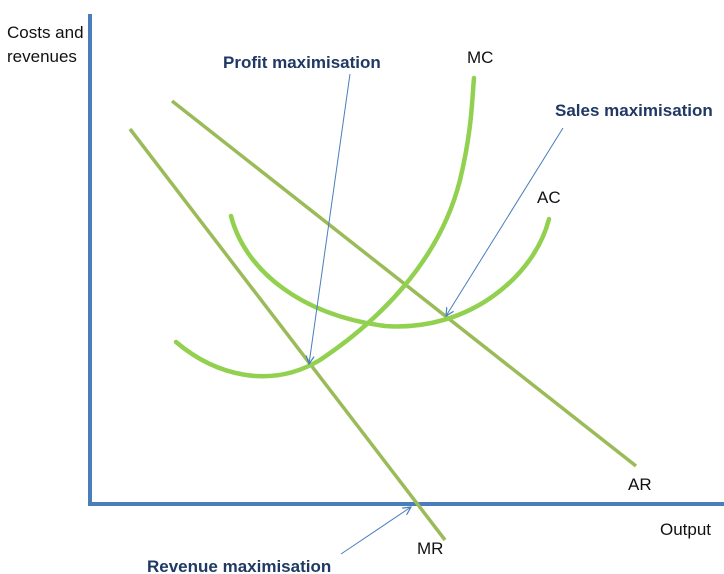  I want to click on revenue-max-pointer, so click(375, 531).